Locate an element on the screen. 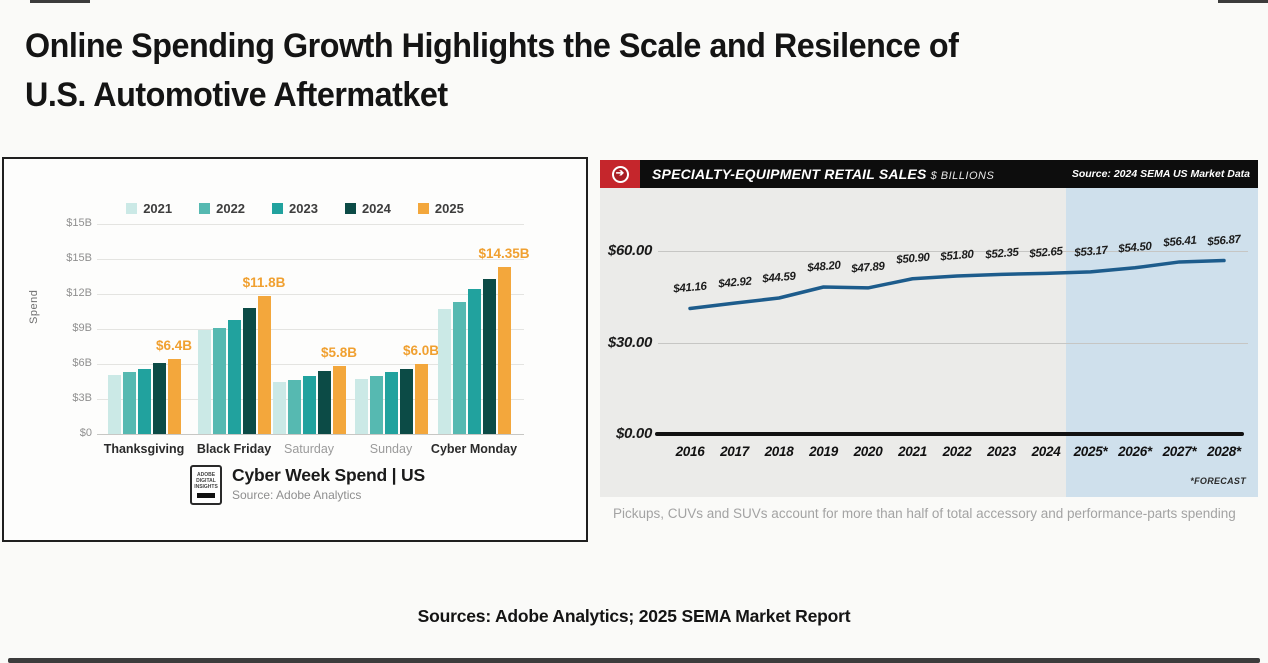 The image size is (1268, 663). x-tick-label: 2023 is located at coordinates (1001, 451).